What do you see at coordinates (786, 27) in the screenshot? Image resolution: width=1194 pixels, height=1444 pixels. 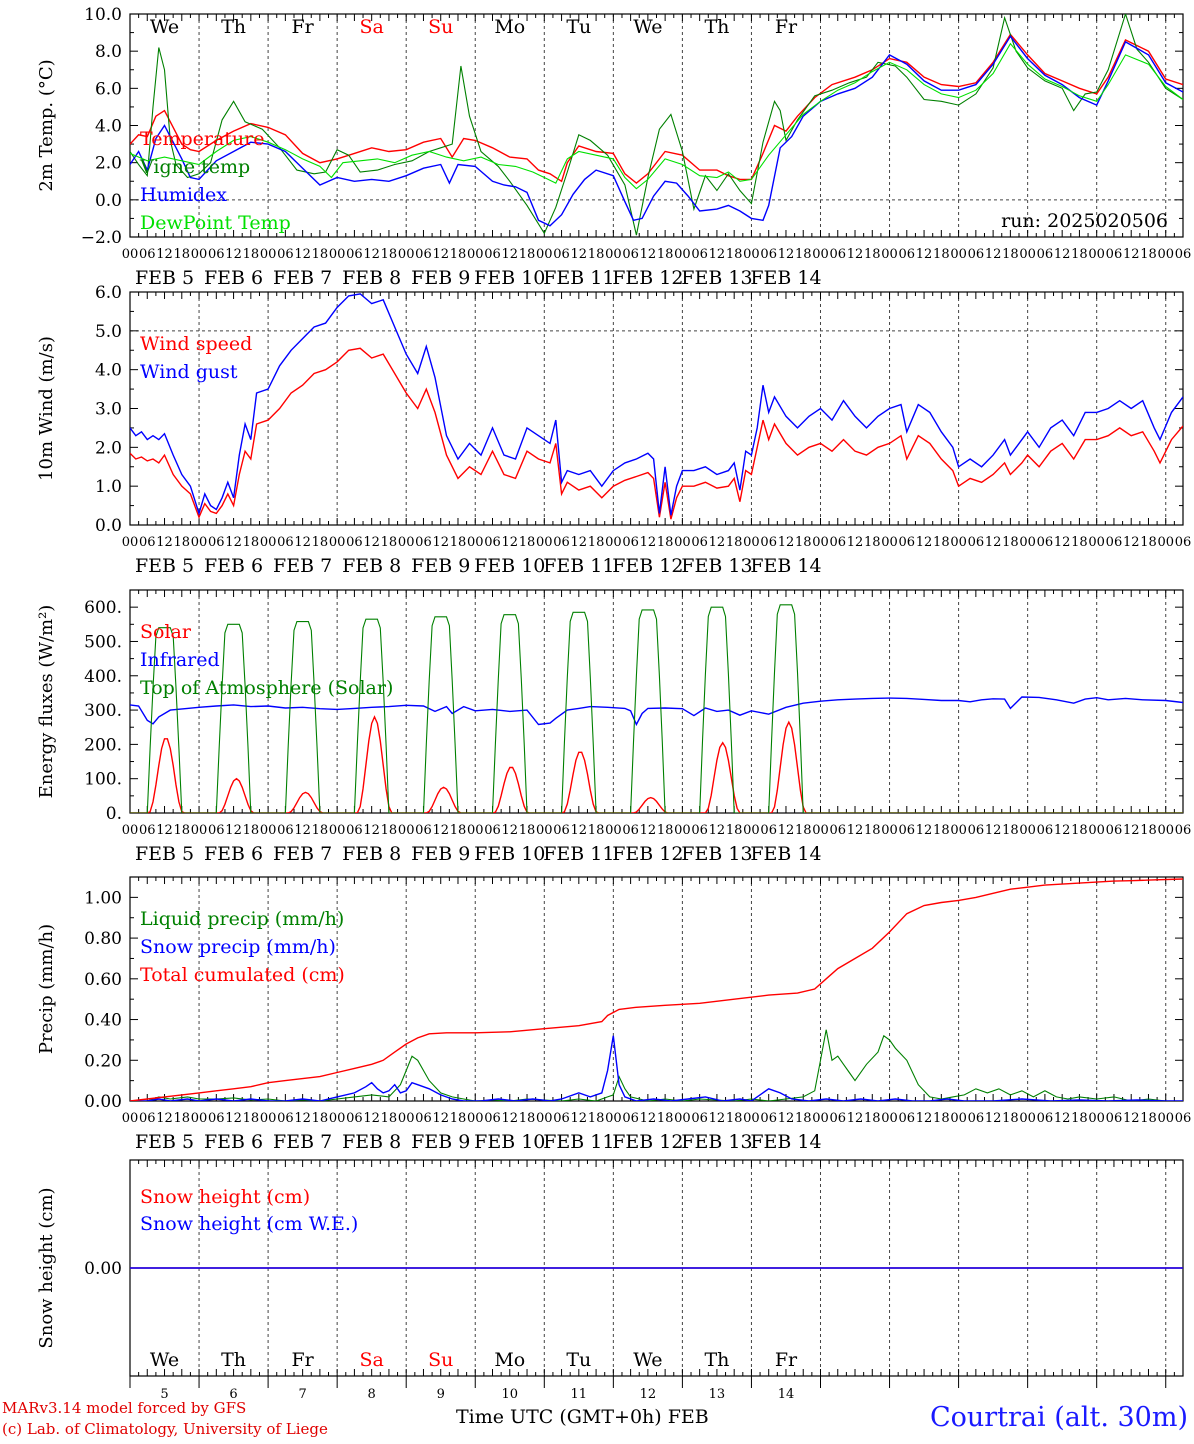 I see `day-name: Fr` at bounding box center [786, 27].